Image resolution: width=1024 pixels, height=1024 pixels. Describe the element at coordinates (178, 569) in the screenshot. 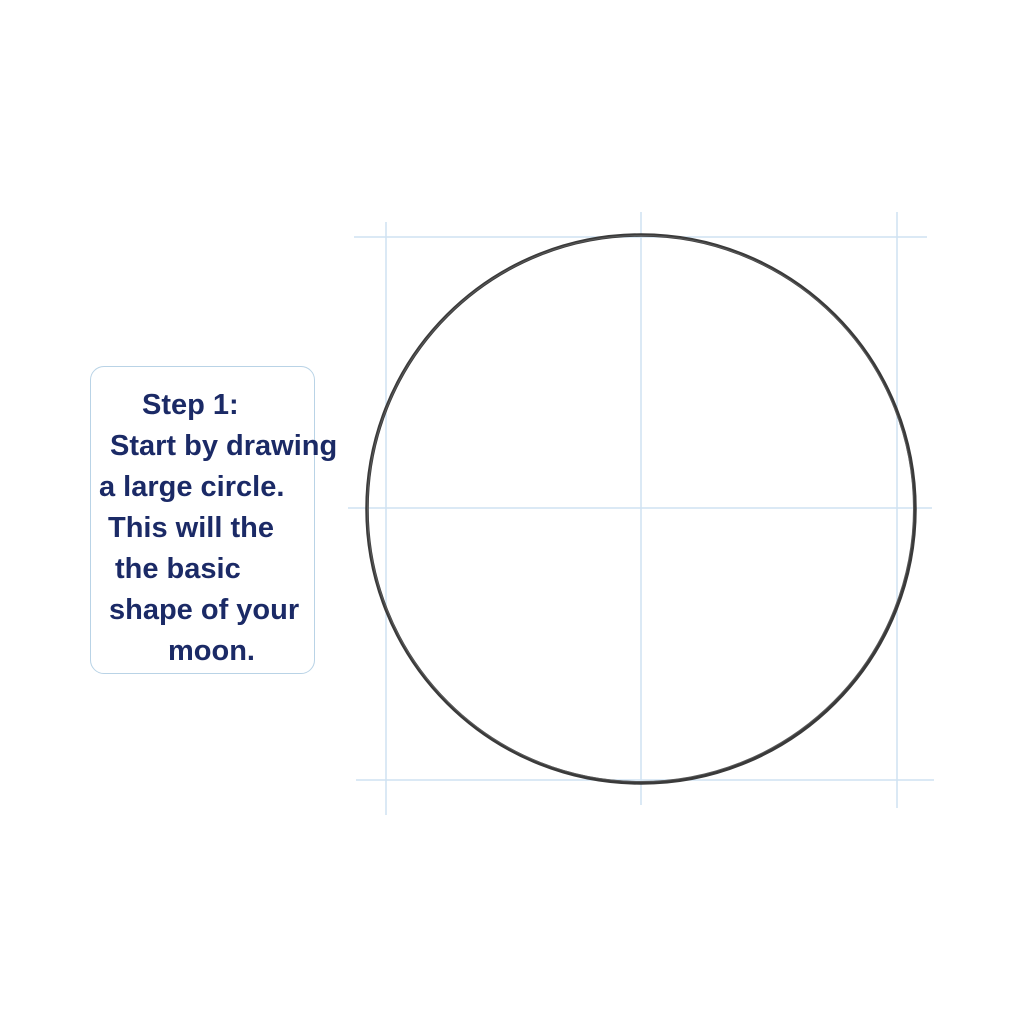

I see `step-text-line-4: the basic` at that location.